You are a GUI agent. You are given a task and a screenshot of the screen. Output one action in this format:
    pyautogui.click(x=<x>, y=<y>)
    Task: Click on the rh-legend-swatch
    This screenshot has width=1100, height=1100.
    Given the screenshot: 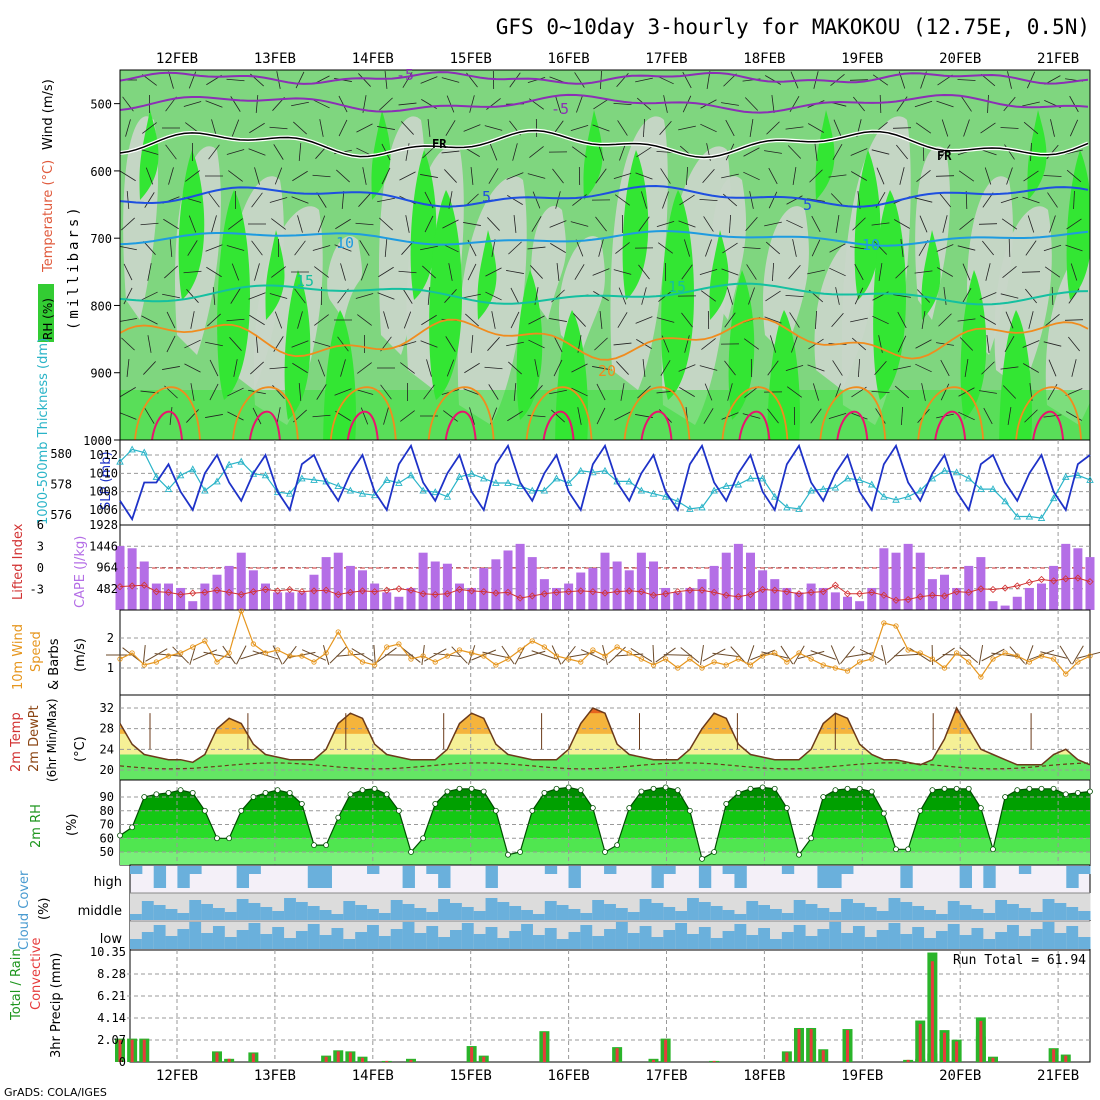 What is the action you would take?
    pyautogui.click(x=46, y=313)
    